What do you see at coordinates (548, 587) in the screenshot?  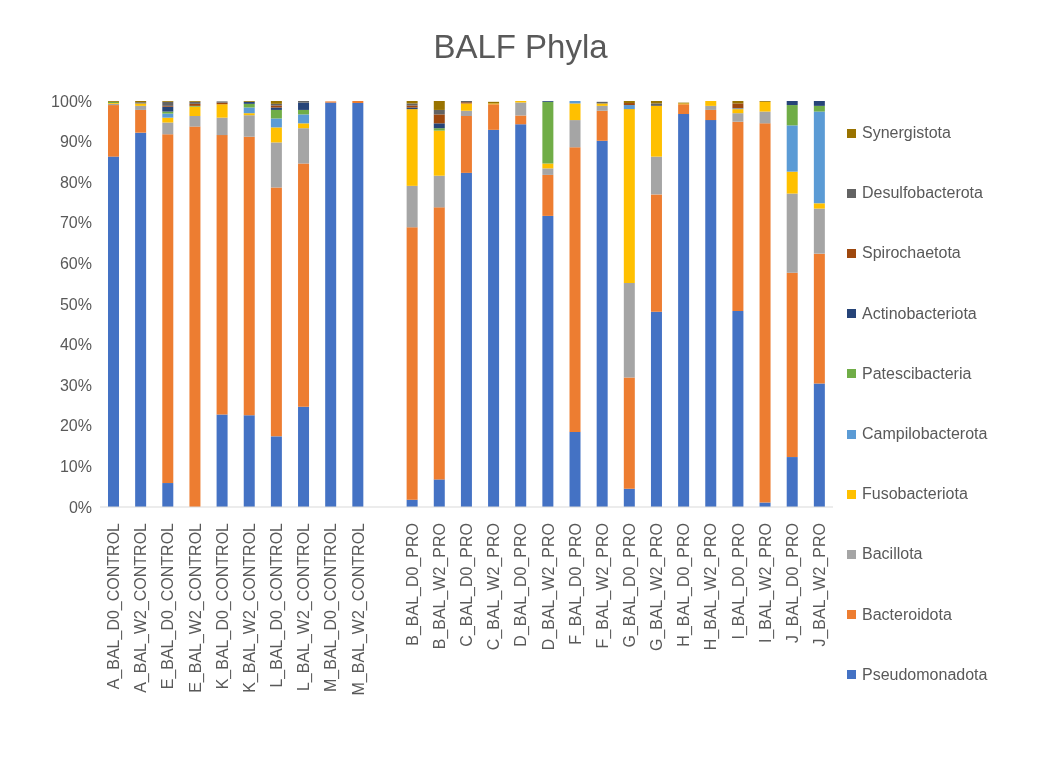 I see `x-tick-label: D_BAL_W2_PRO` at bounding box center [548, 587].